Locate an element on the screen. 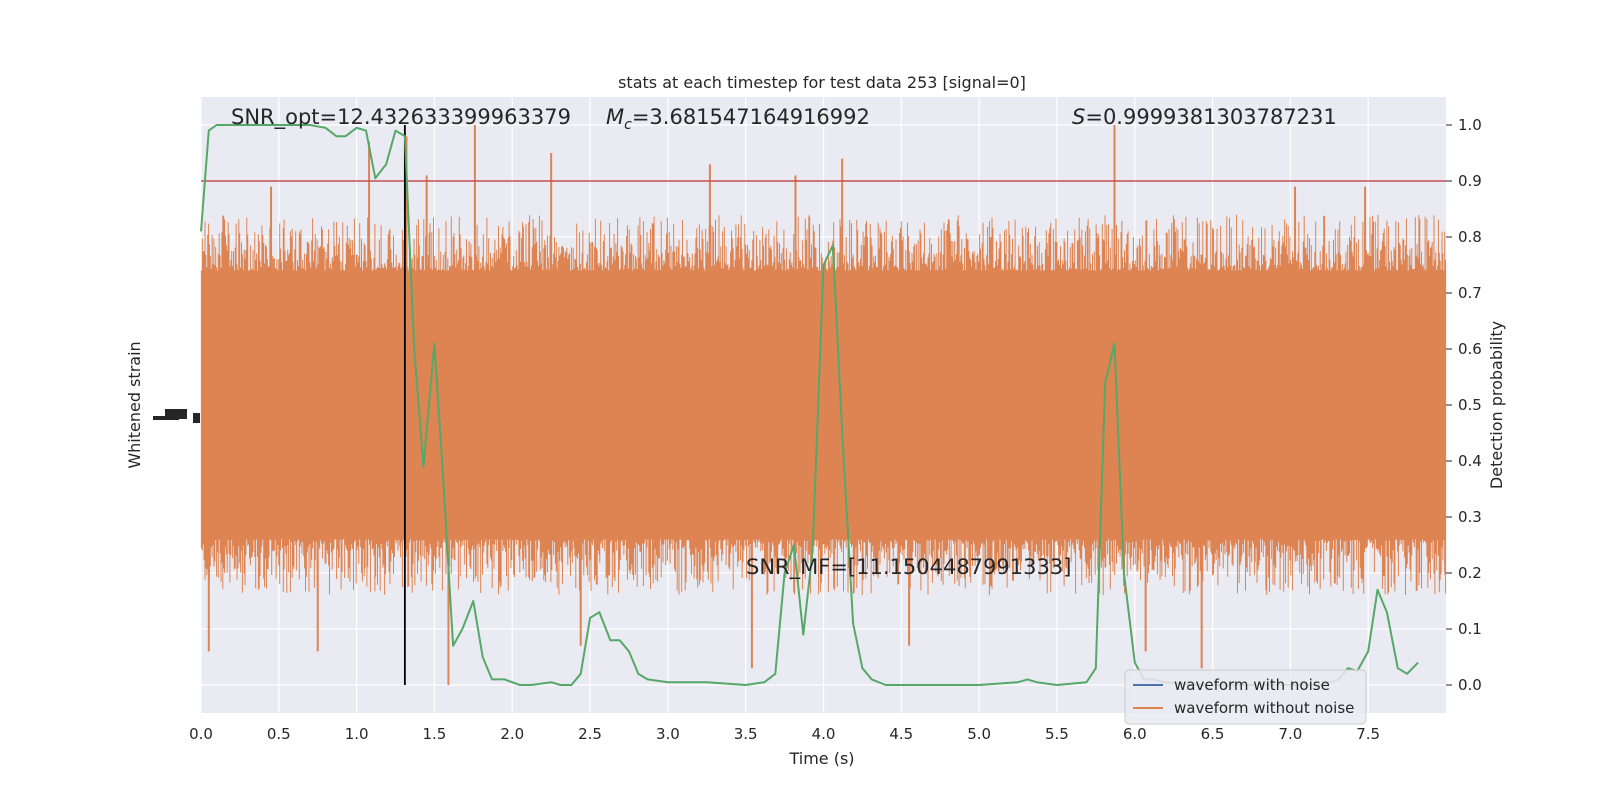  y-tick-label: 0.7 is located at coordinates (1470, 293).